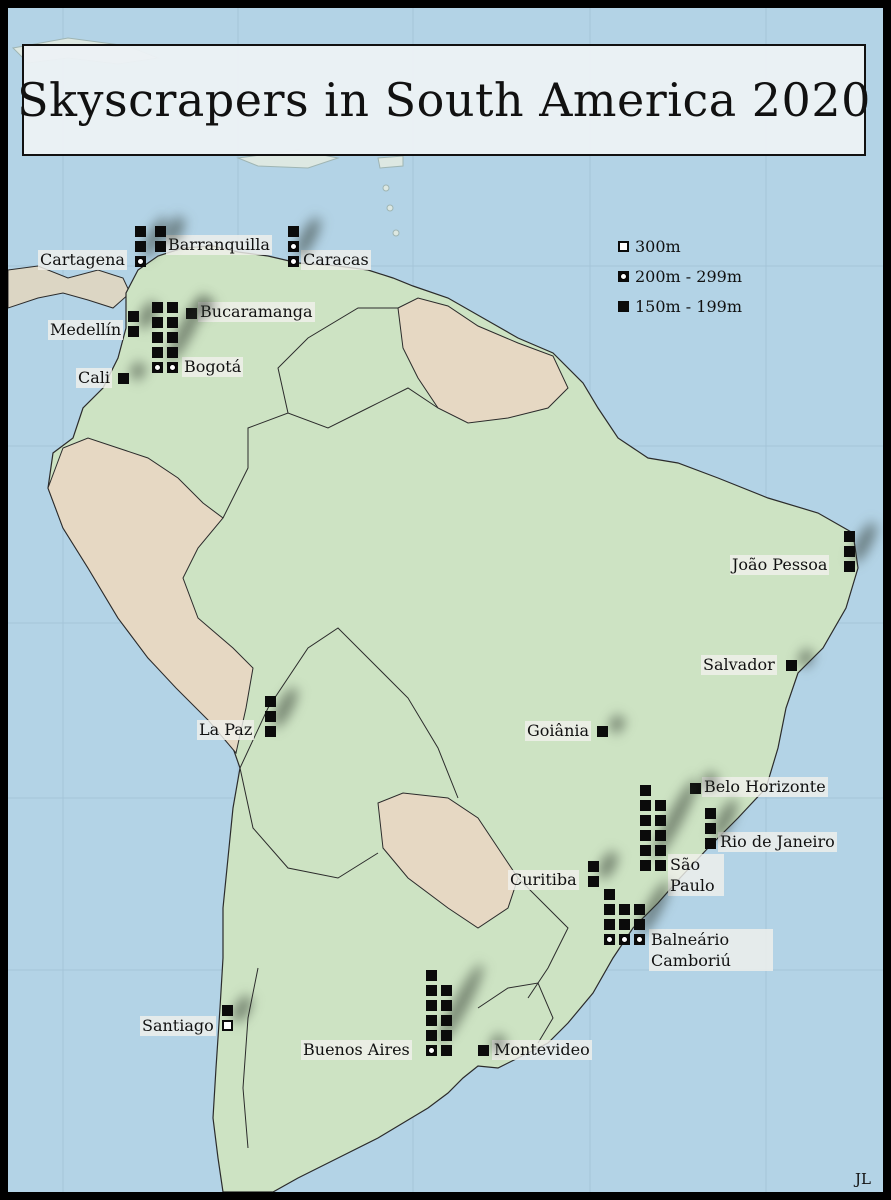 This screenshot has width=891, height=1200. I want to click on legend-150m-label: 150m - 199m, so click(688, 306).